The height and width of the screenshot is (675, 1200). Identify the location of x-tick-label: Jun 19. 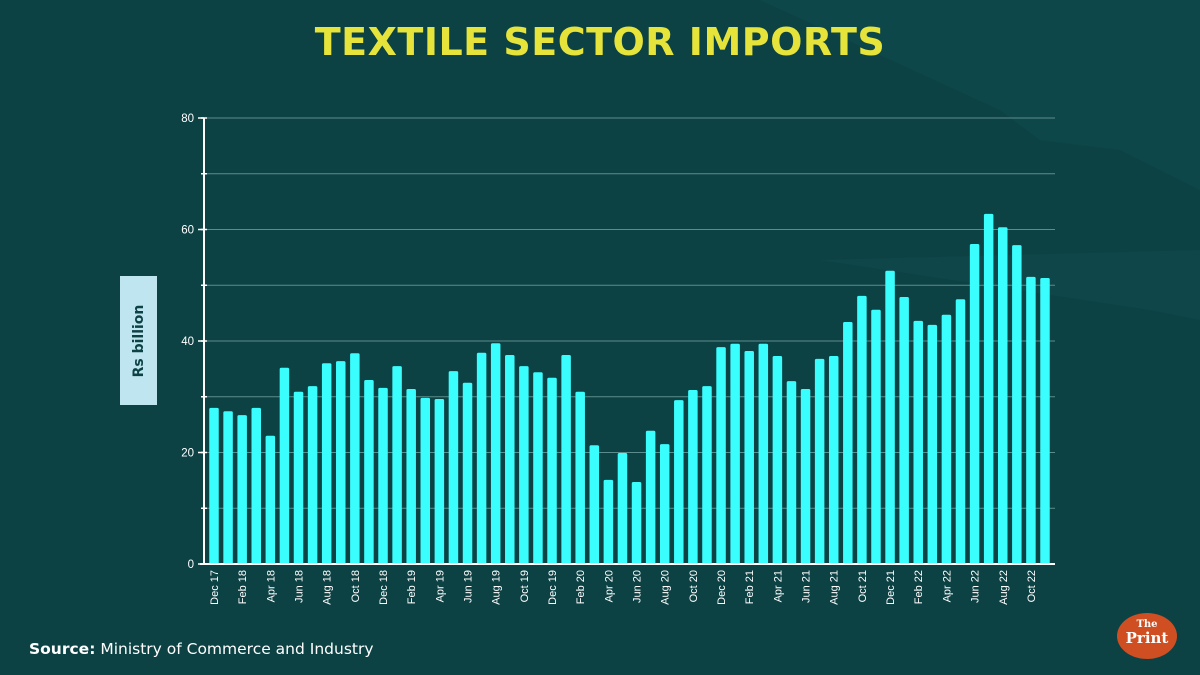
(469, 586).